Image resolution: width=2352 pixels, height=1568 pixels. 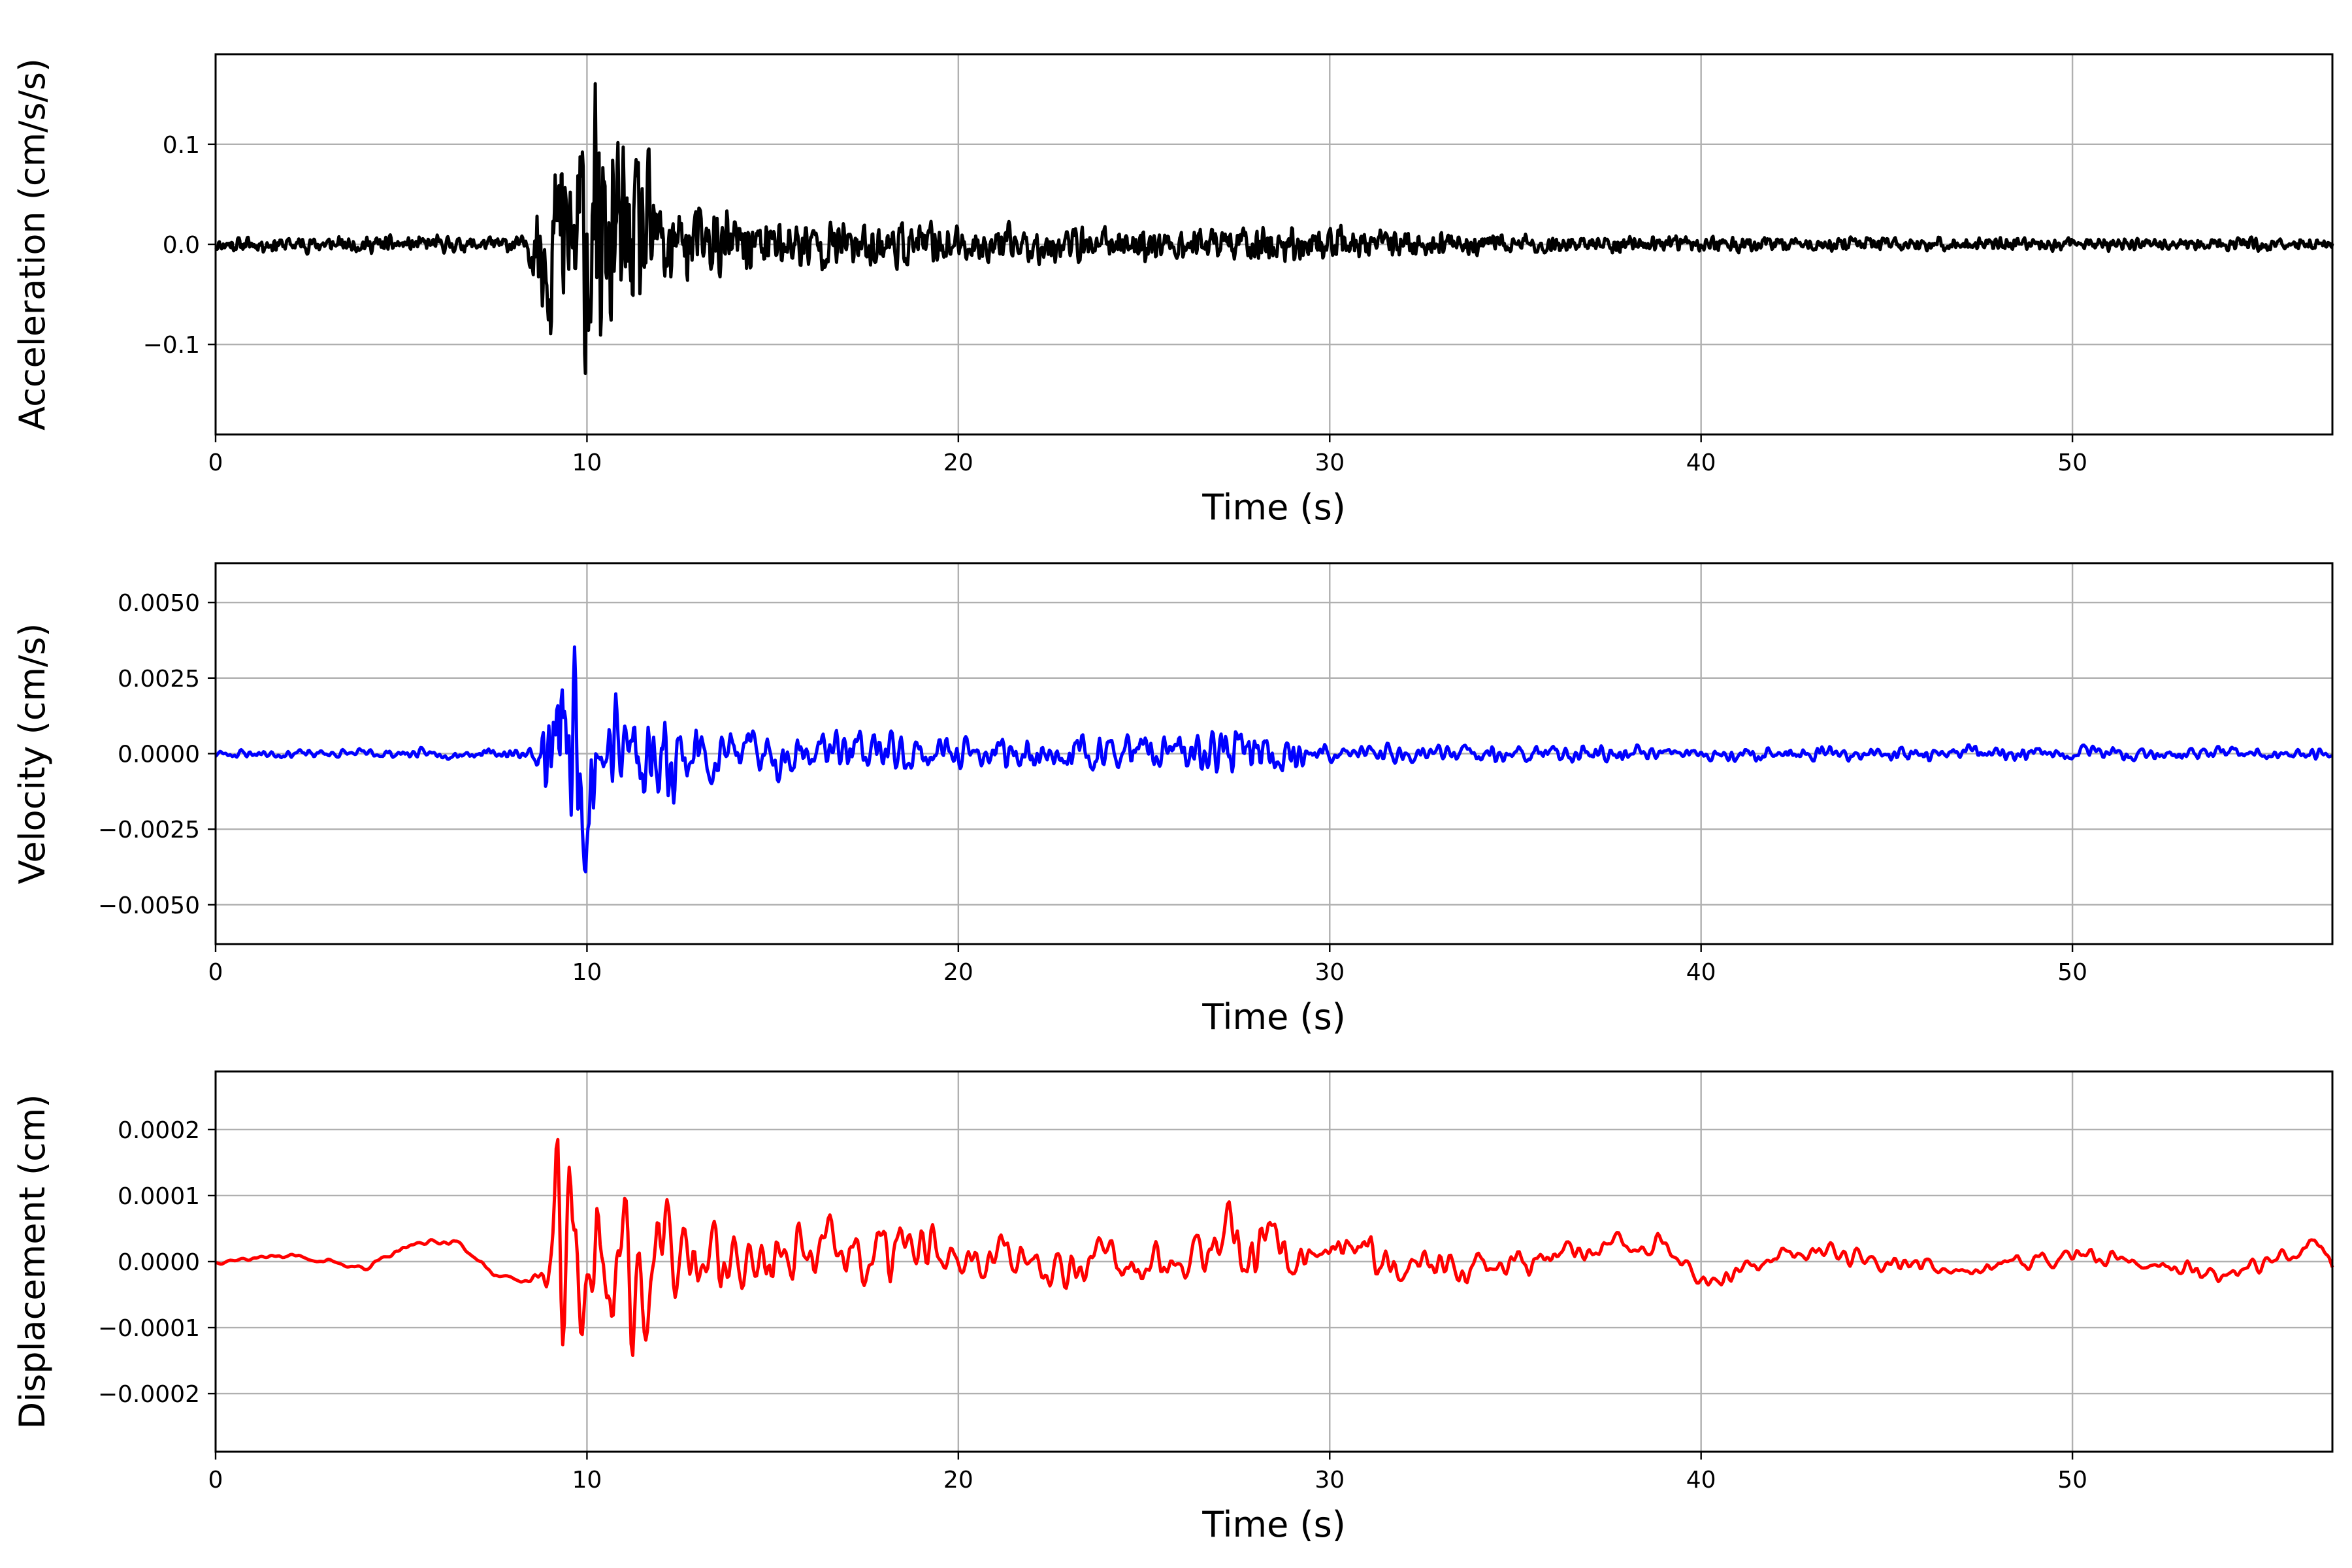 What do you see at coordinates (149, 1394) in the screenshot?
I see `y-tick-label: −0.0002` at bounding box center [149, 1394].